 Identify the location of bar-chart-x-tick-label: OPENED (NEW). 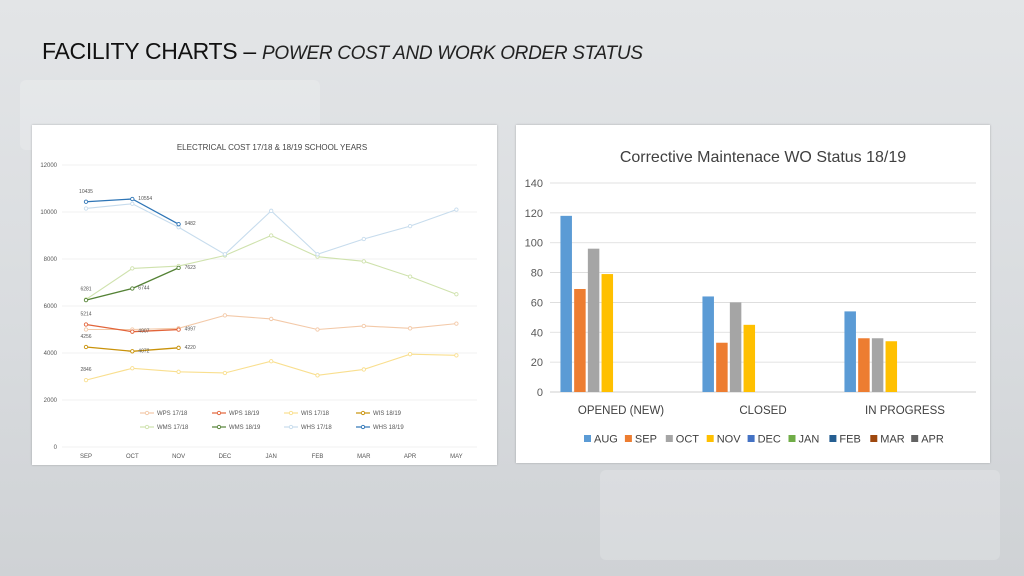
(621, 411).